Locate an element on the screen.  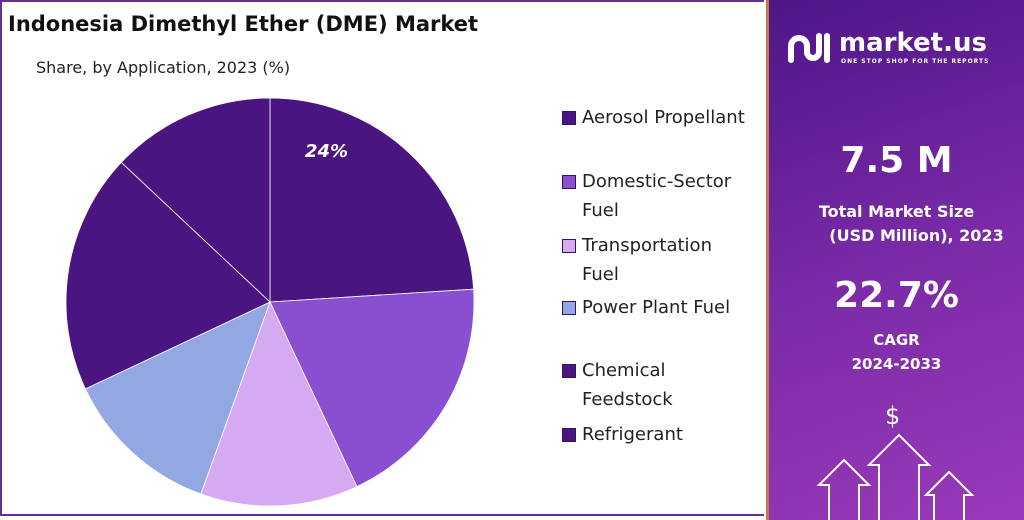
legend-item: Aerosol Propellant is located at coordinates (662, 117).